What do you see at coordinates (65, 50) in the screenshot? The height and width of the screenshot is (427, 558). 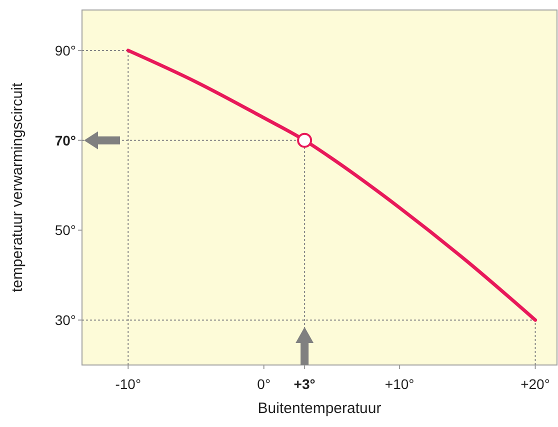 I see `y-tick-label: 90°` at bounding box center [65, 50].